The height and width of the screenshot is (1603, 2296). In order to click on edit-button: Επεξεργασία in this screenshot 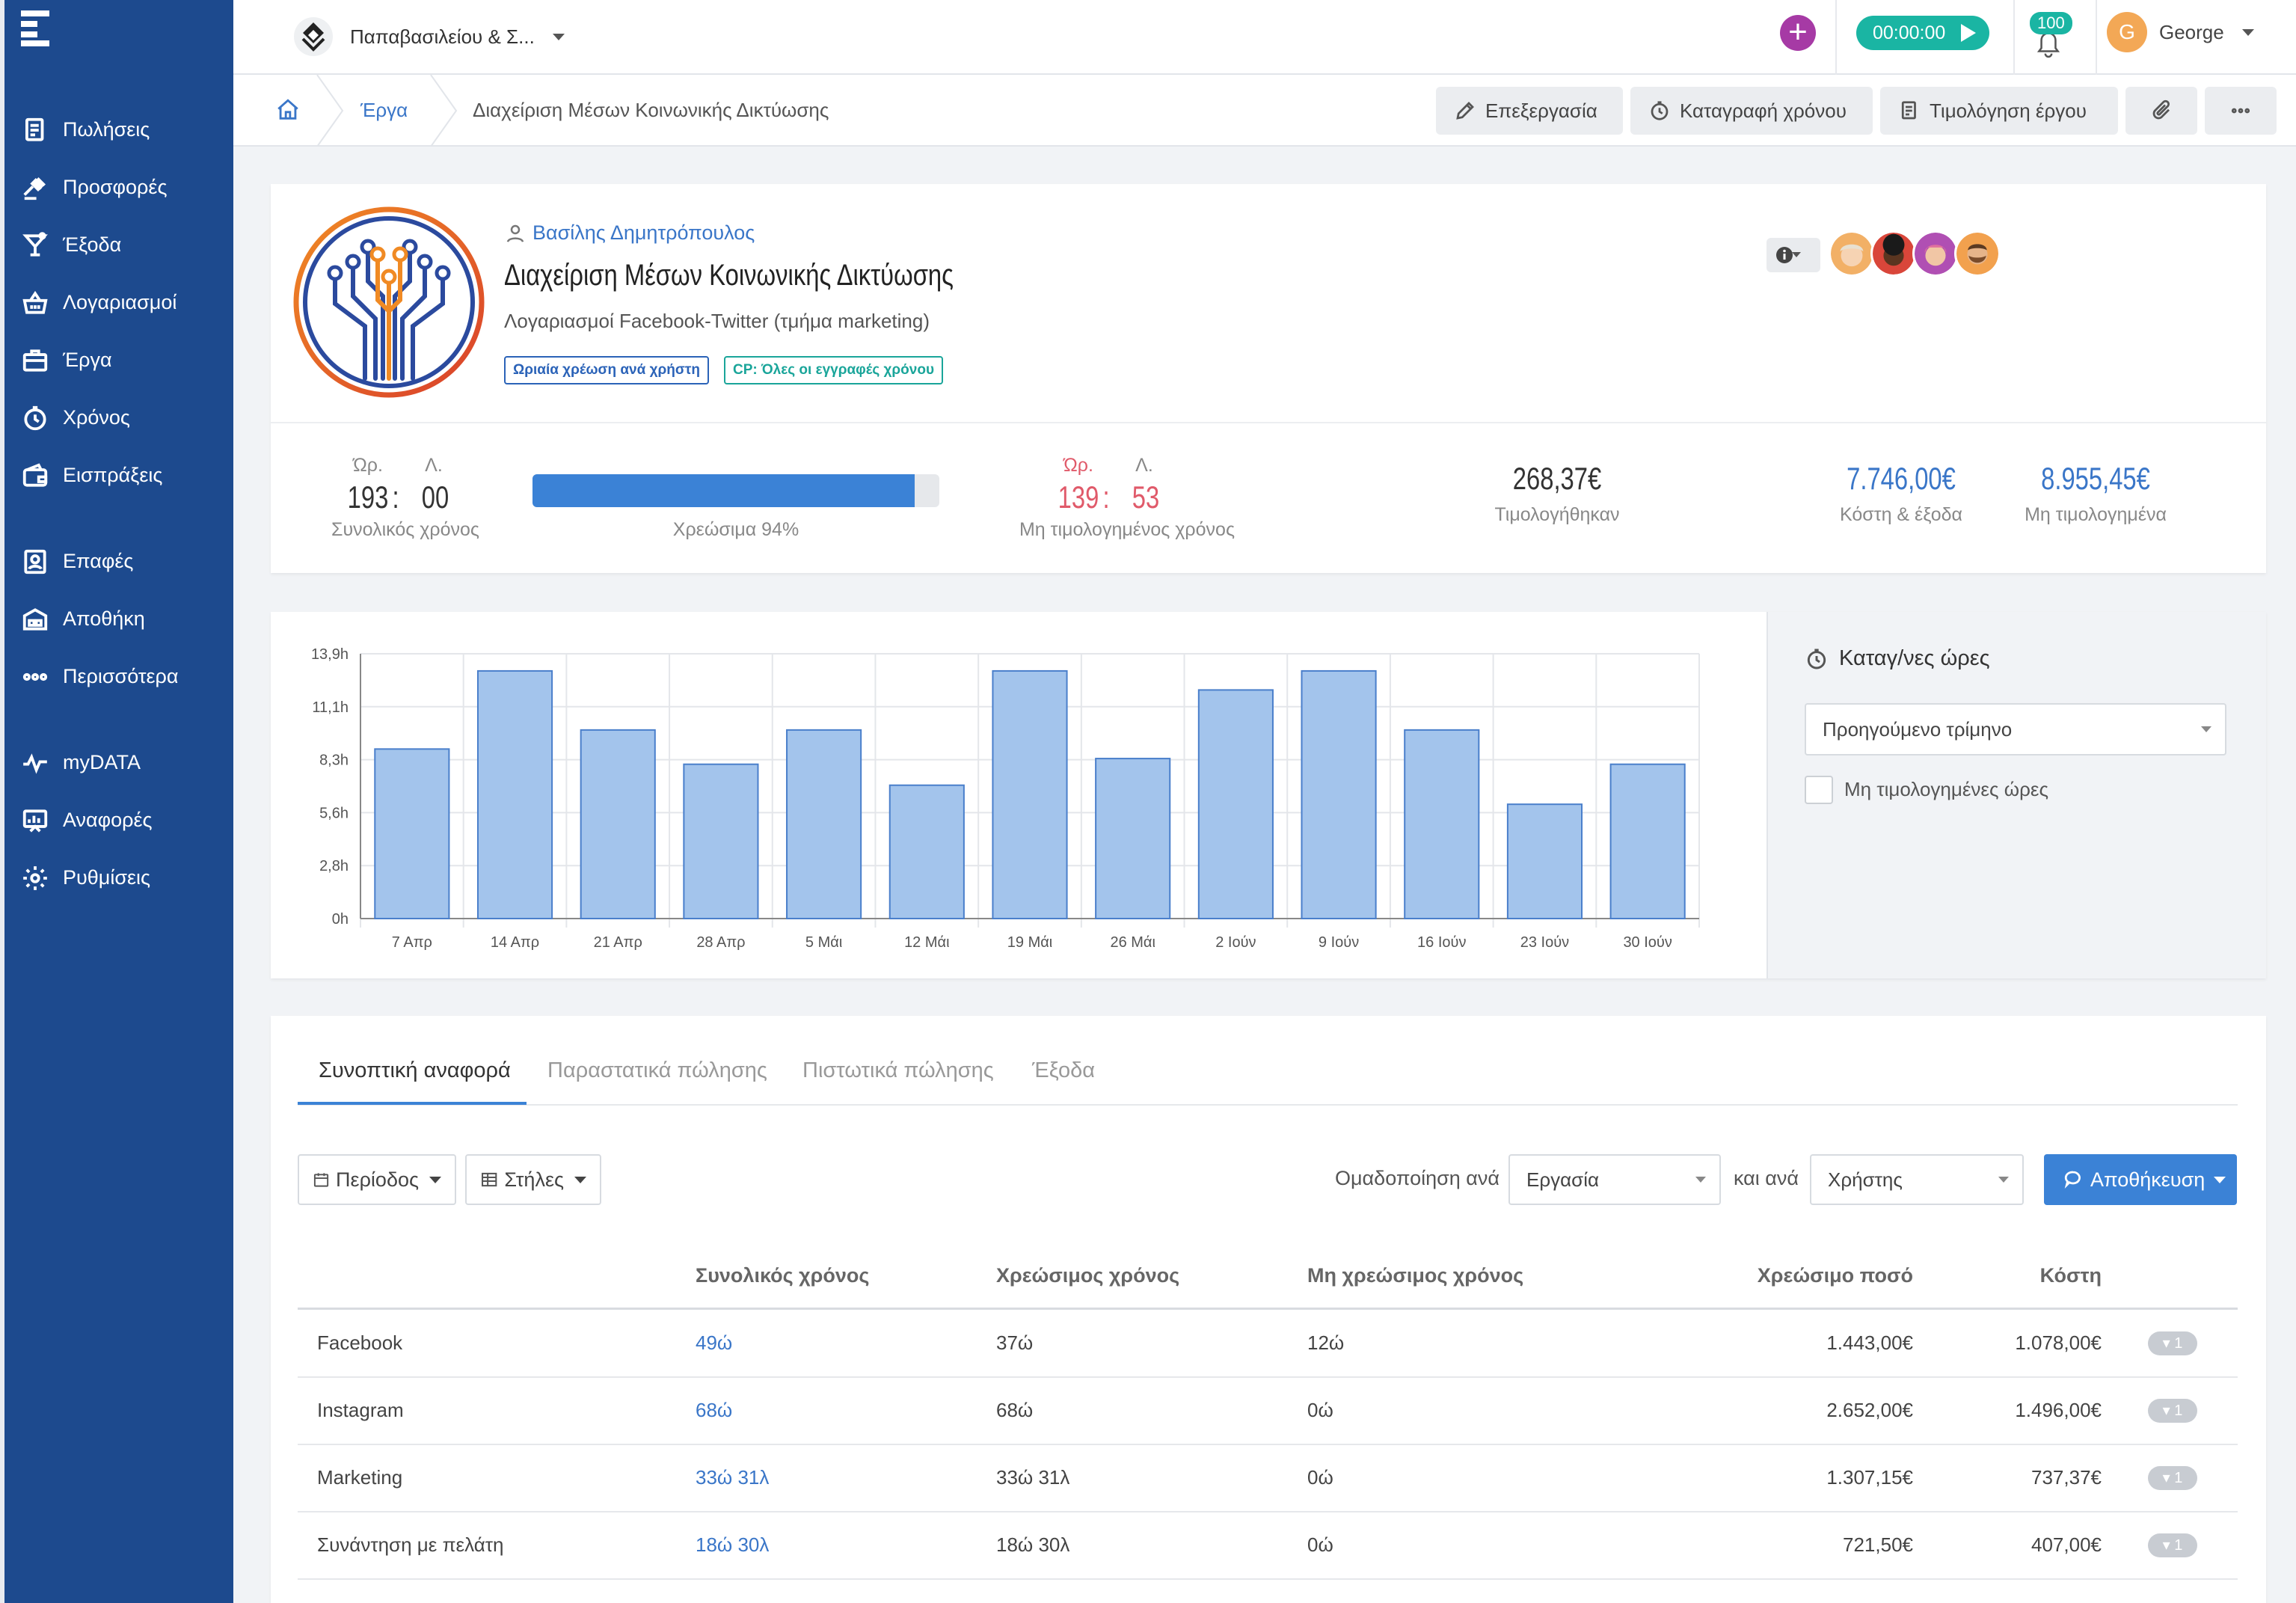, I will do `click(1529, 111)`.